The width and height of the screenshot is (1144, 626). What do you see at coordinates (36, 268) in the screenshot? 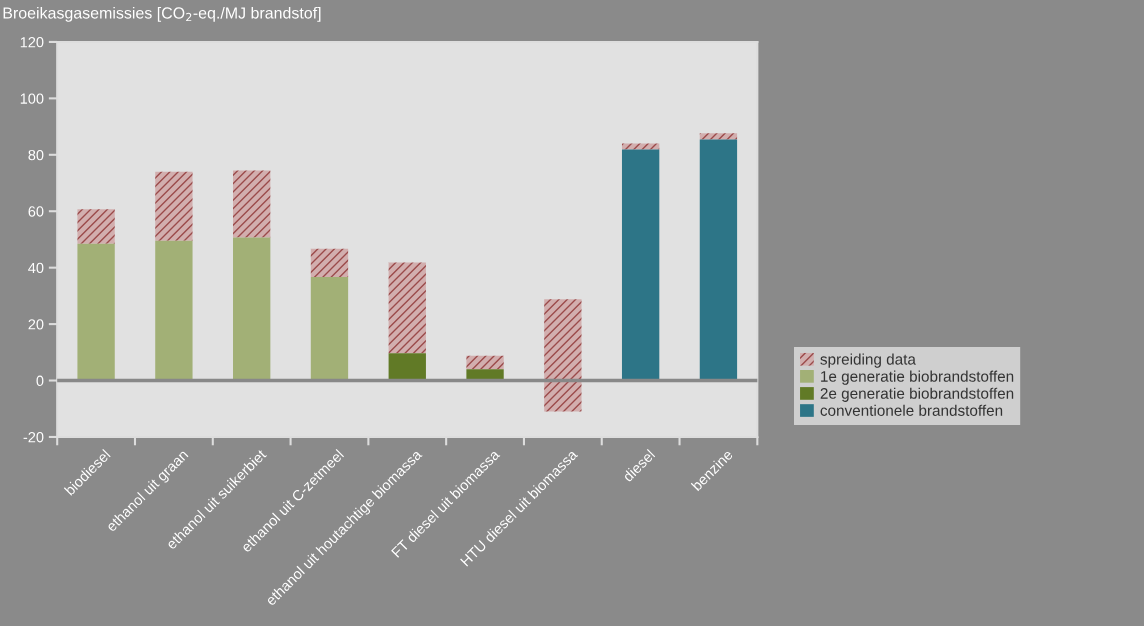
I see `y-tick-label: 40` at bounding box center [36, 268].